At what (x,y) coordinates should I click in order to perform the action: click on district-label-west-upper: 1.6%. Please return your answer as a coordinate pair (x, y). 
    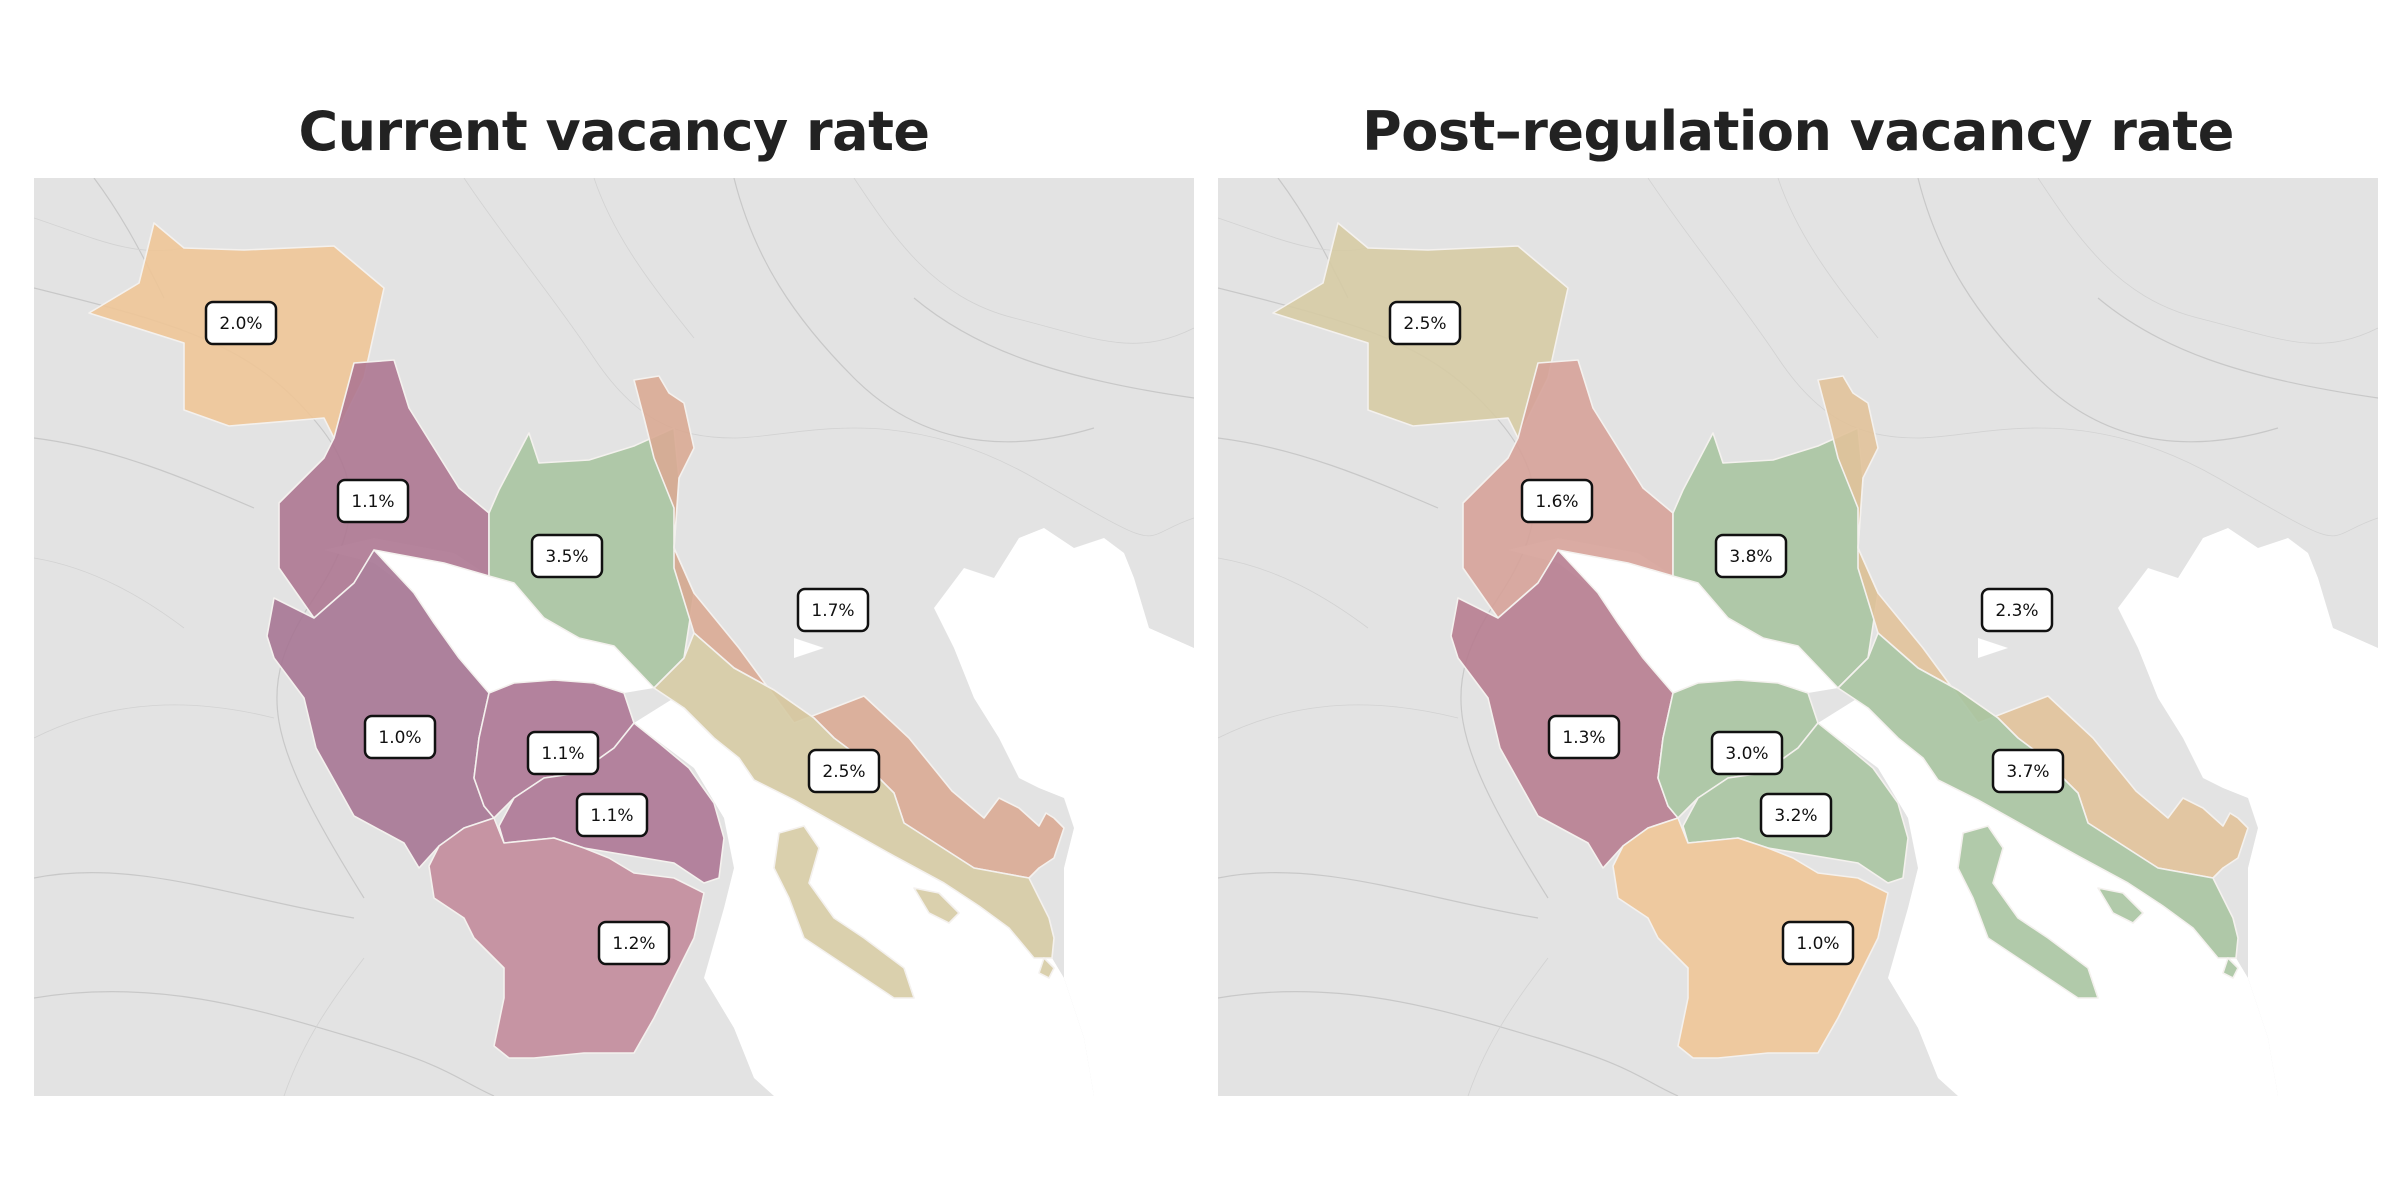
    Looking at the image, I should click on (1557, 501).